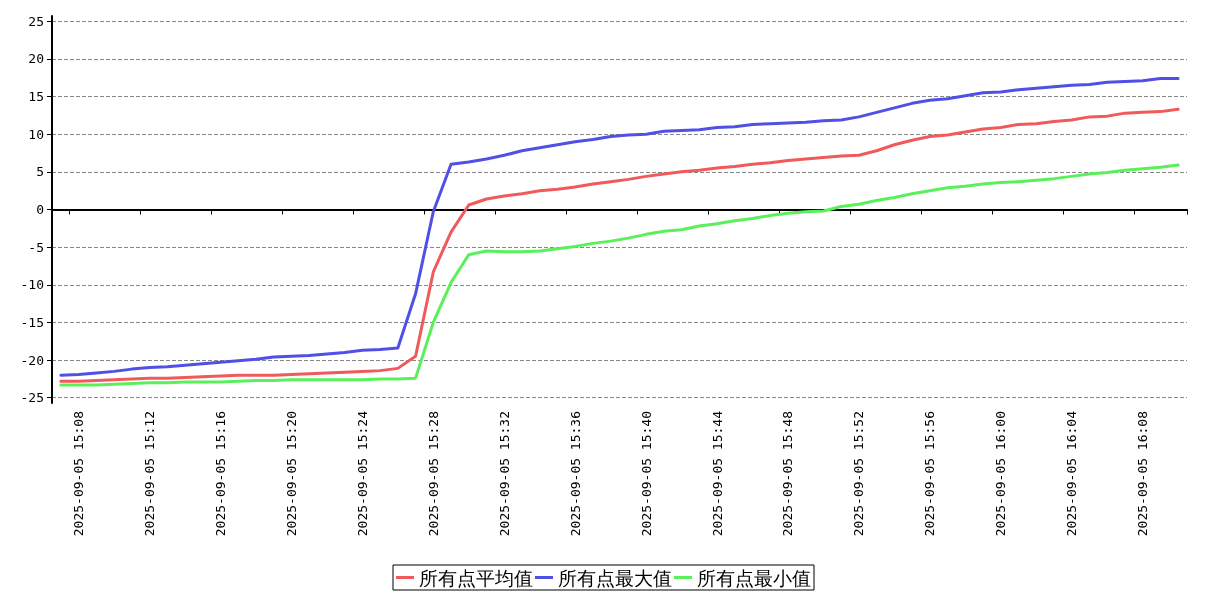  I want to click on y-tick-label: -5, so click(36, 247).